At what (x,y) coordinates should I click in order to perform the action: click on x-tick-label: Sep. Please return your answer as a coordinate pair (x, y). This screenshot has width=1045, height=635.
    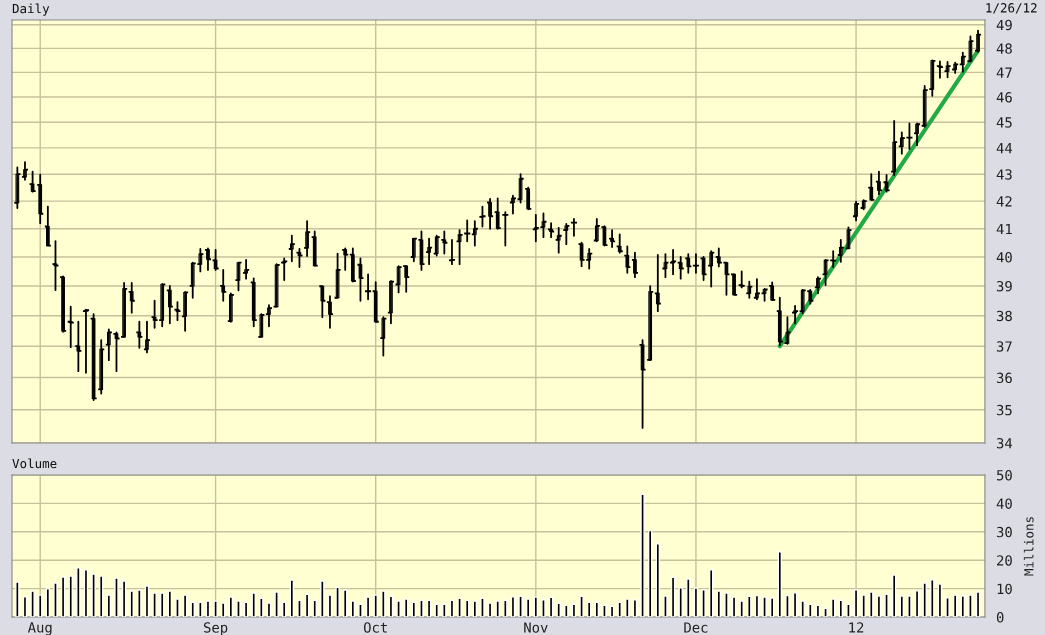
    Looking at the image, I should click on (215, 628).